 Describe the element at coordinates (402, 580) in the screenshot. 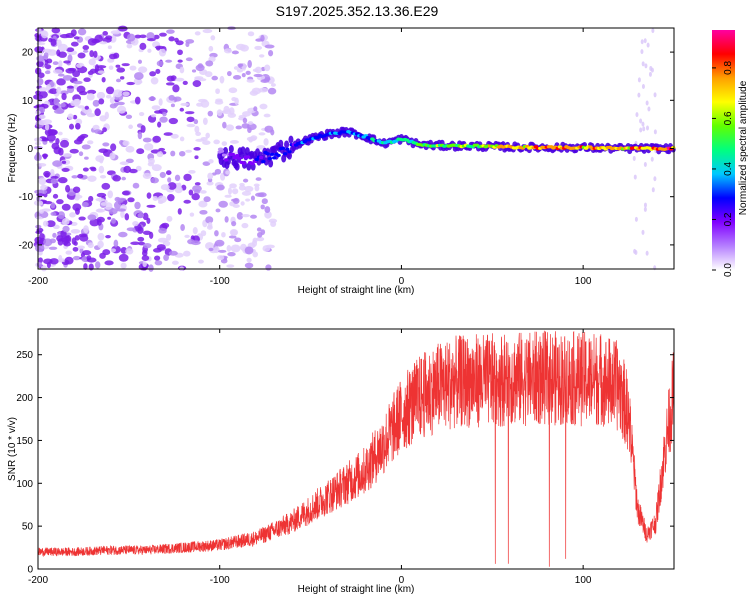

I see `x-tick-label: 0` at that location.